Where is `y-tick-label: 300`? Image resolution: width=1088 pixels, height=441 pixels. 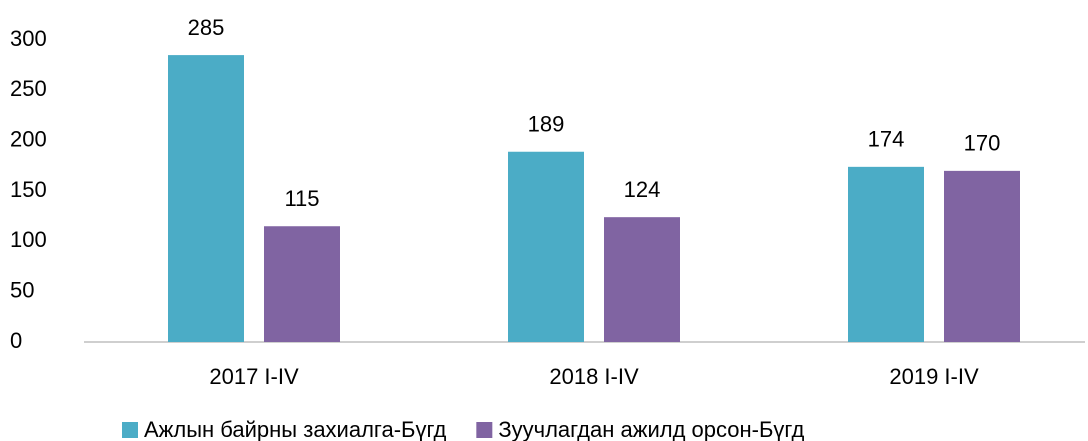
y-tick-label: 300 is located at coordinates (28, 38).